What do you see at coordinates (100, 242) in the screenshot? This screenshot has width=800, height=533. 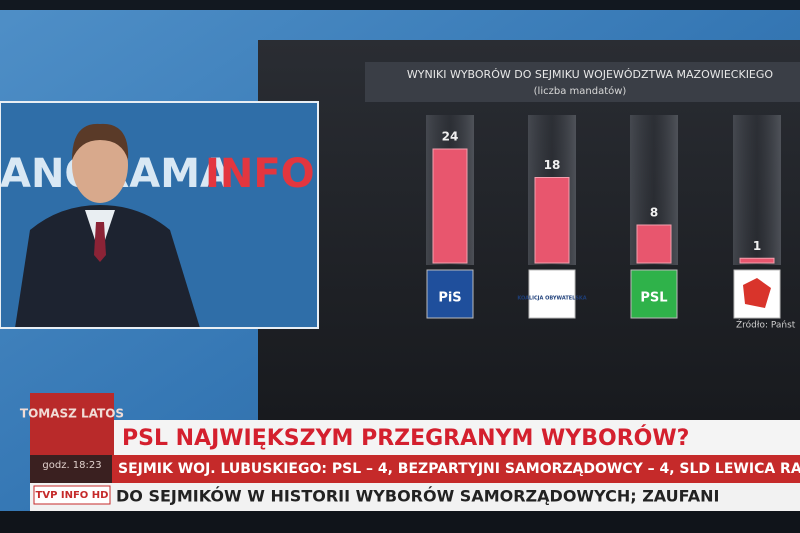 I see `presenter-tie` at bounding box center [100, 242].